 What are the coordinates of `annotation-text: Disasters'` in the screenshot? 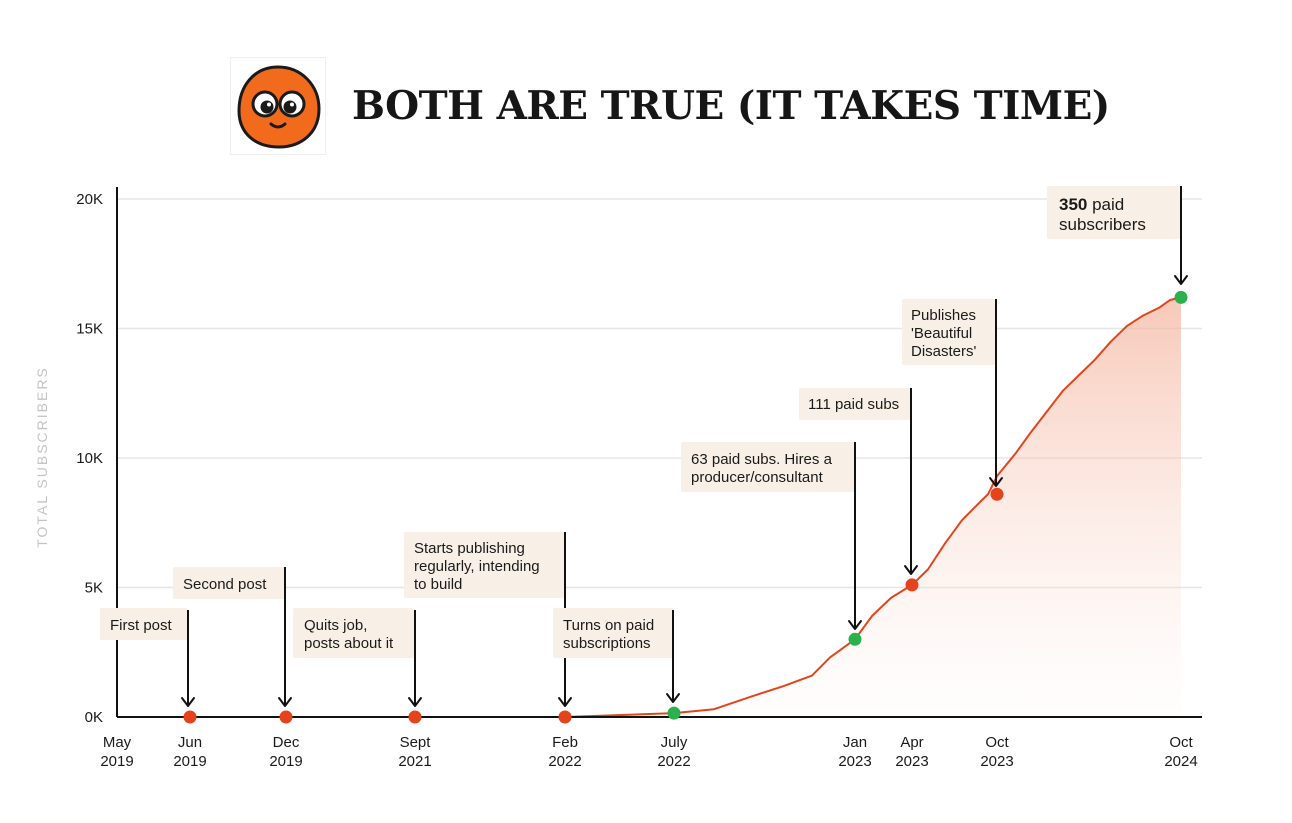 It's located at (944, 351).